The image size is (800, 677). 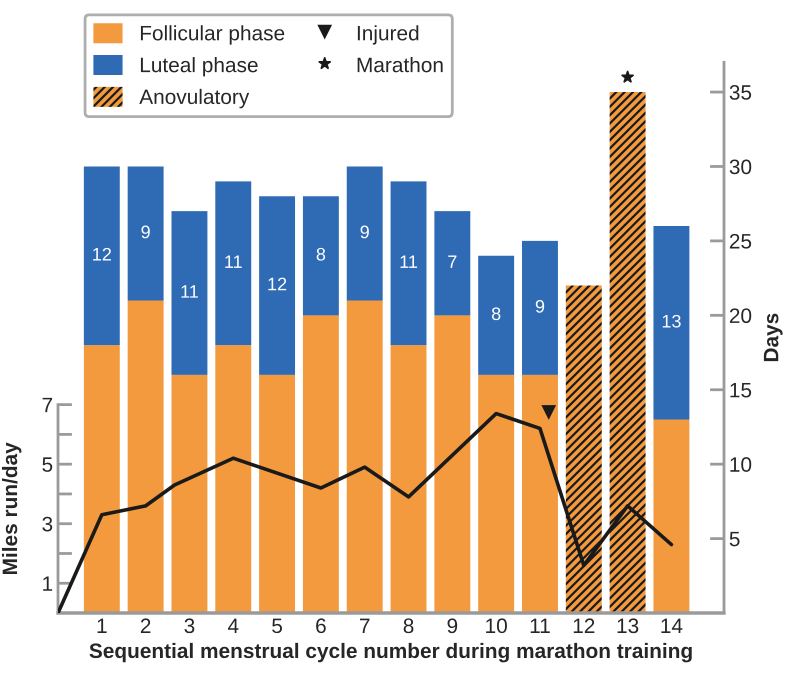 What do you see at coordinates (199, 66) in the screenshot?
I see `legend-label: Luteal phase` at bounding box center [199, 66].